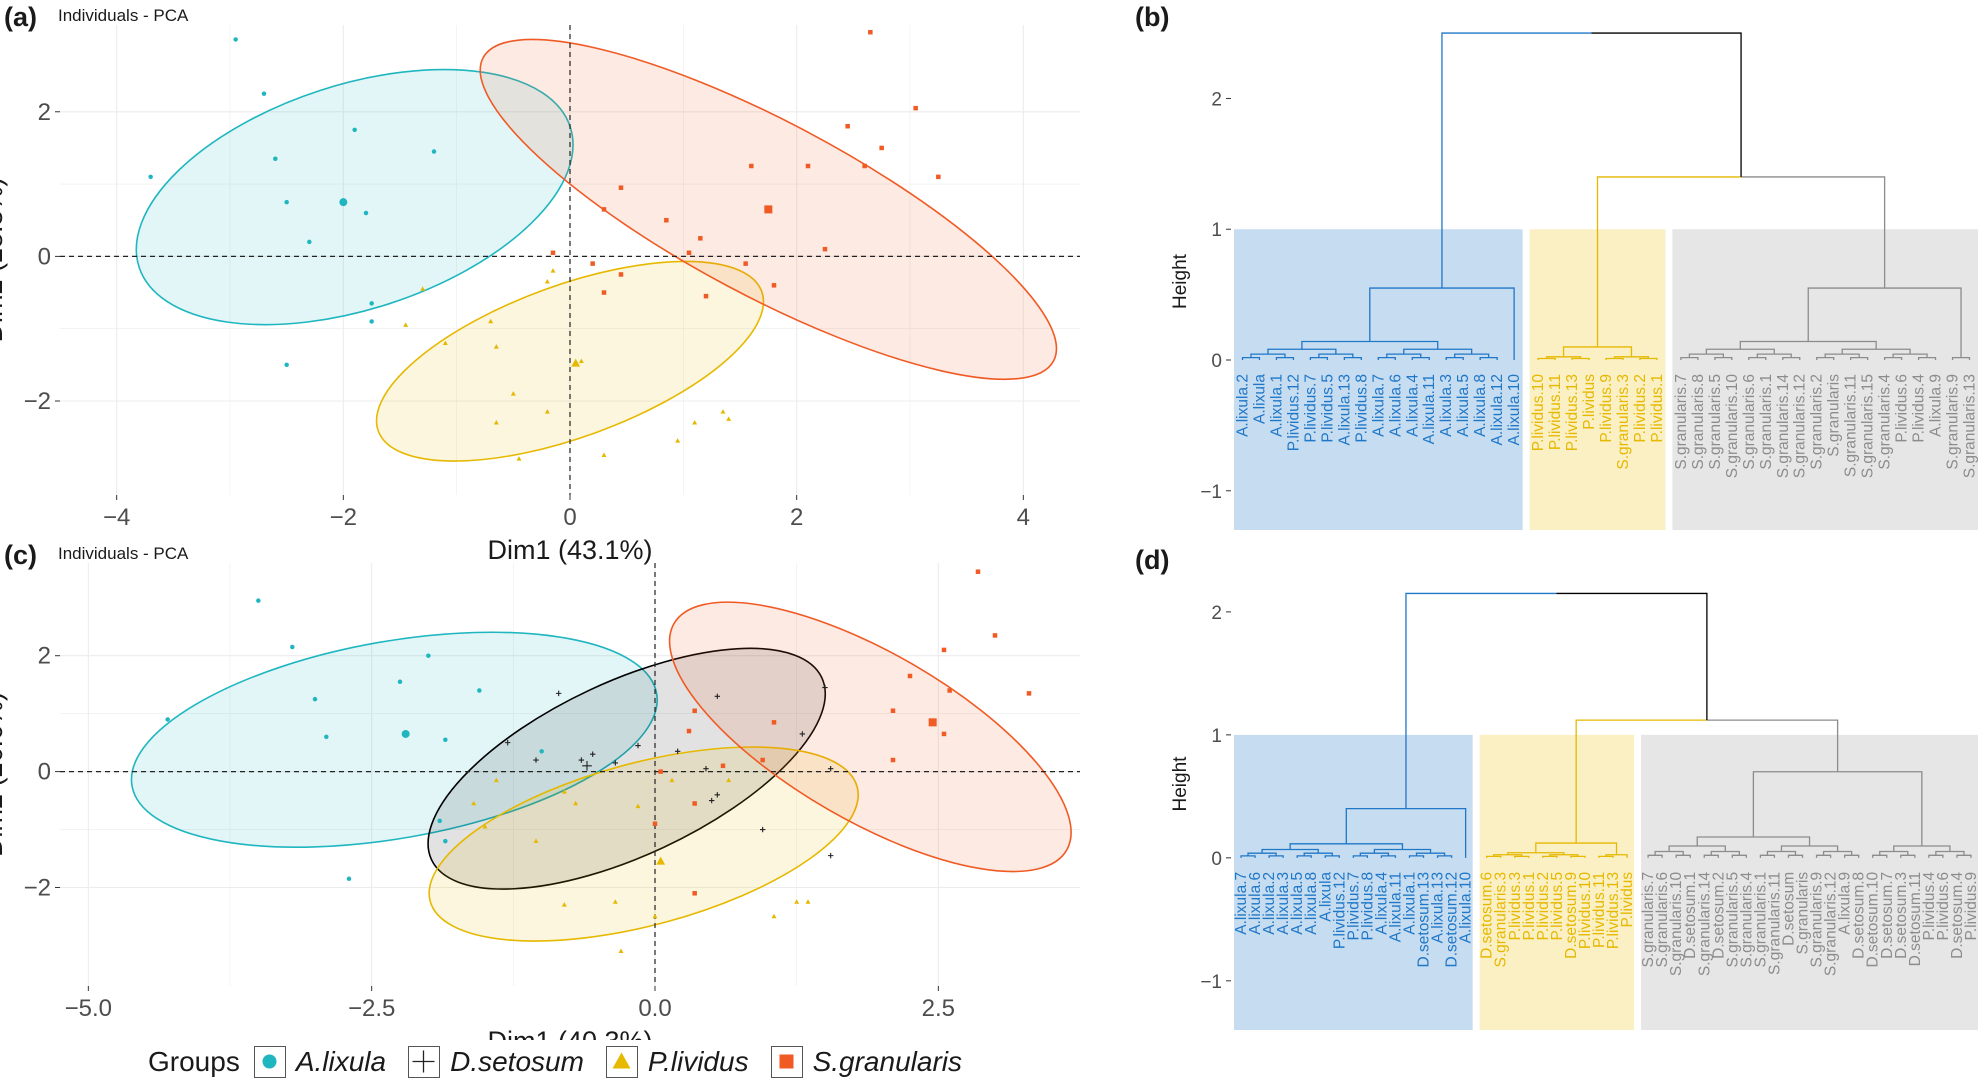 This screenshot has width=1984, height=1086. I want to click on panel-d-letter: (d), so click(1152, 560).